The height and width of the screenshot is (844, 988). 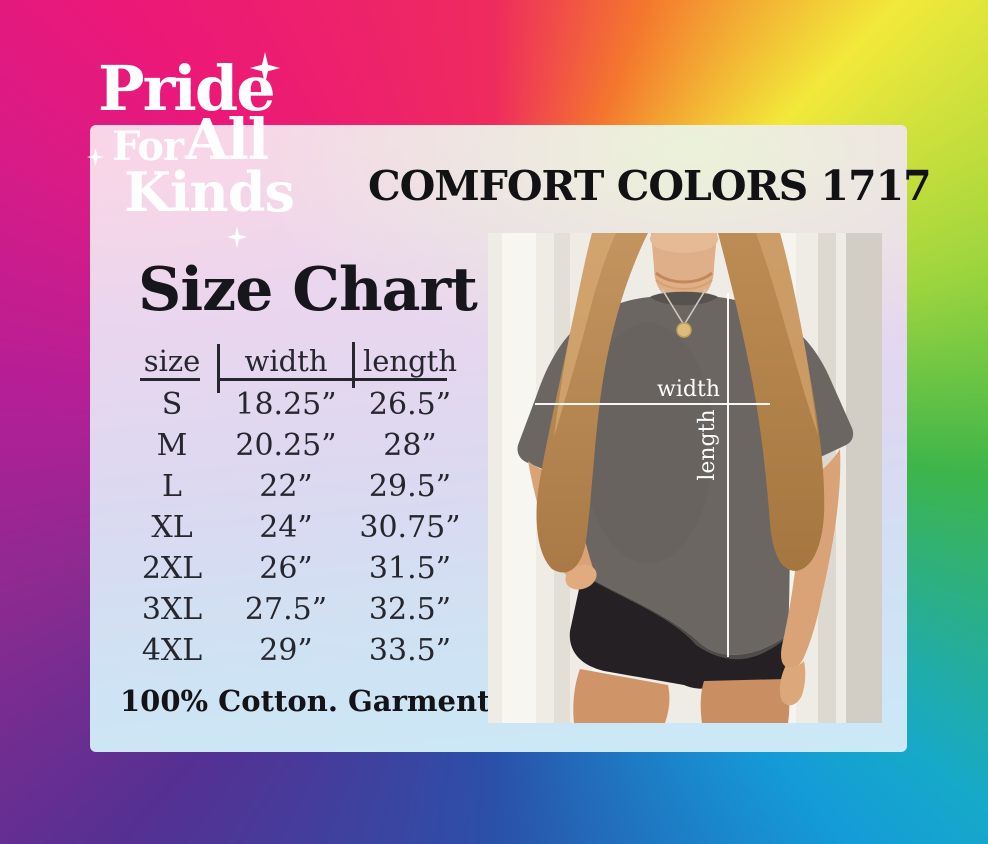 I want to click on table-row: 3XL 27.5” 32.5”, so click(x=296, y=609).